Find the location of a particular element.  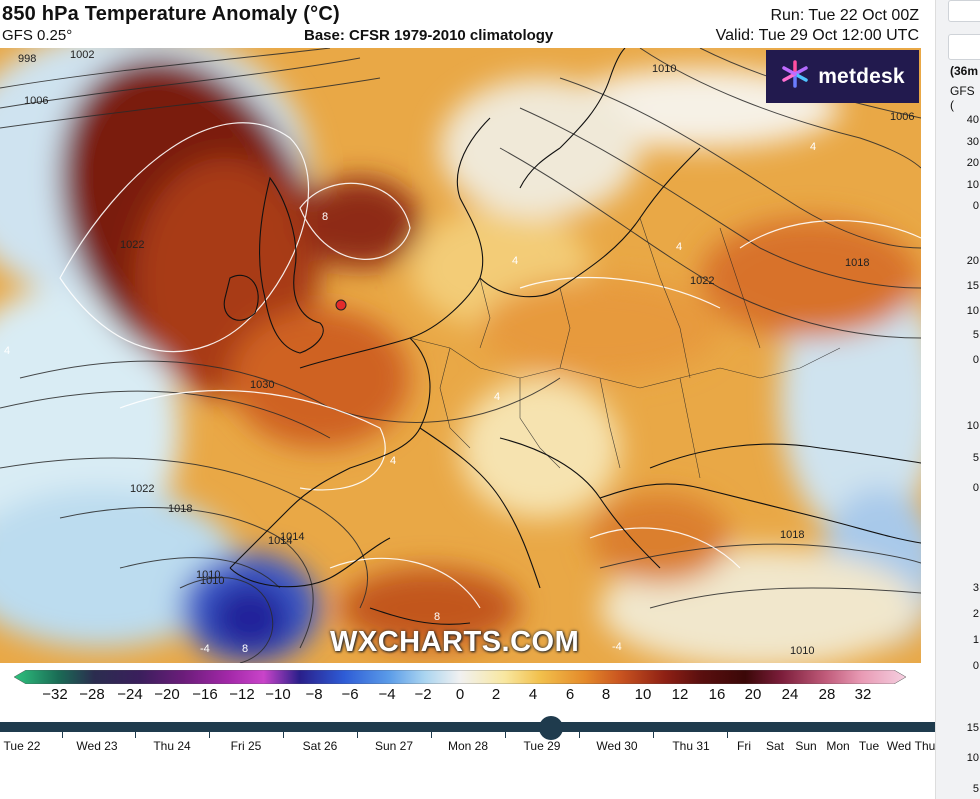

metdesk-logo-text: metdesk is located at coordinates (861, 76).